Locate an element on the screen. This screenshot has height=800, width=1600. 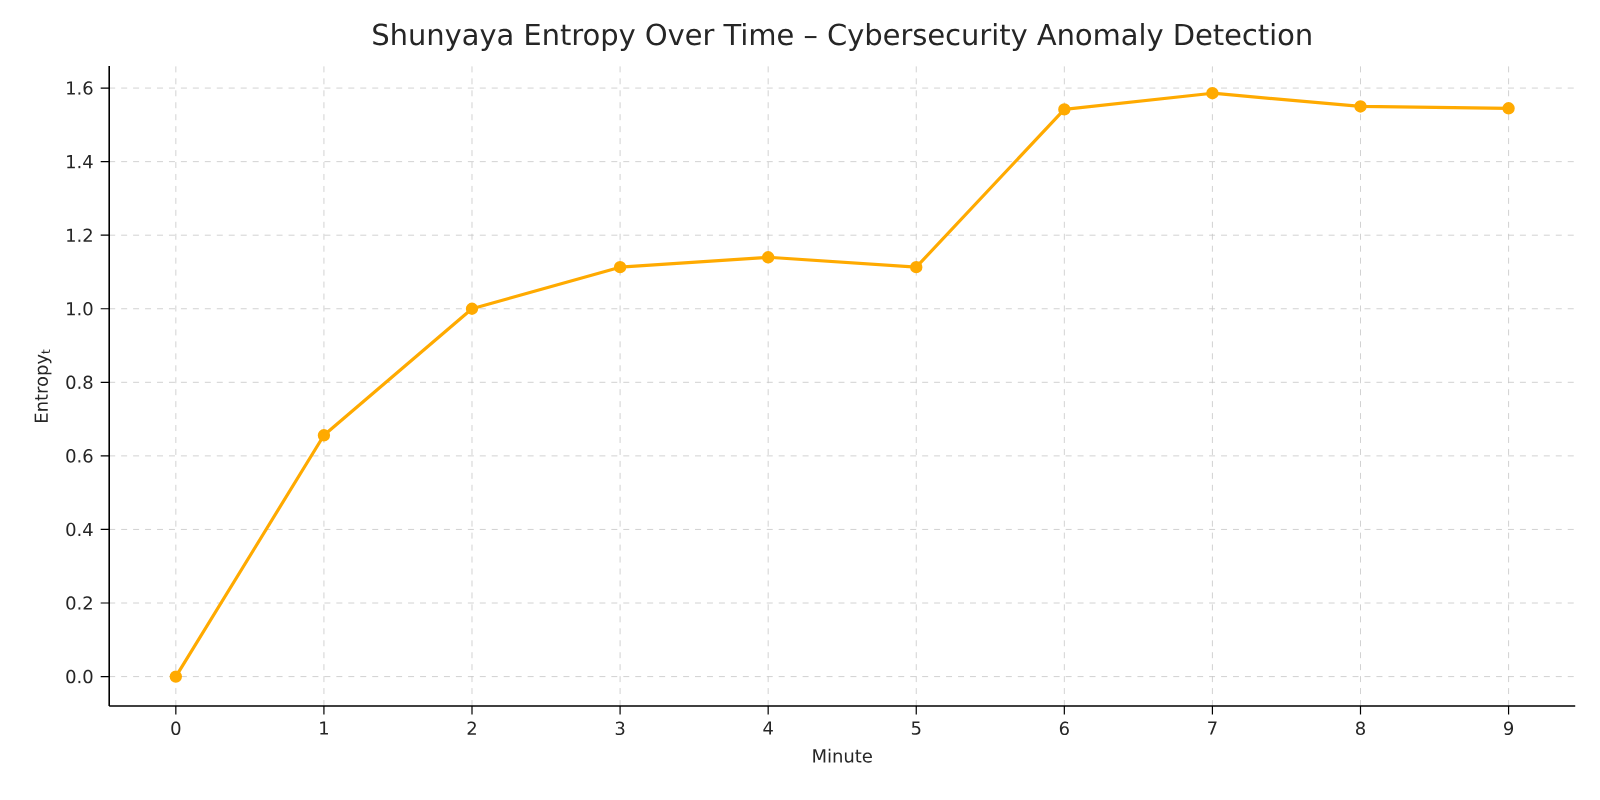
x-tick-label: 2 is located at coordinates (471, 728).